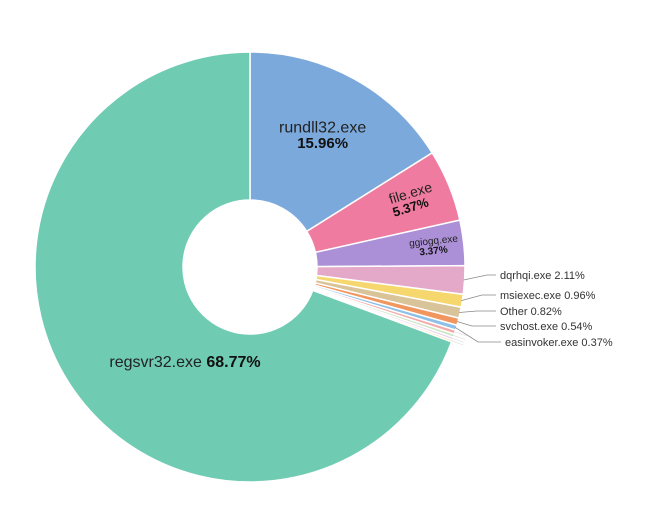  What do you see at coordinates (157, 362) in the screenshot?
I see `label-regsvr32-exe-name: regsvr32.exe` at bounding box center [157, 362].